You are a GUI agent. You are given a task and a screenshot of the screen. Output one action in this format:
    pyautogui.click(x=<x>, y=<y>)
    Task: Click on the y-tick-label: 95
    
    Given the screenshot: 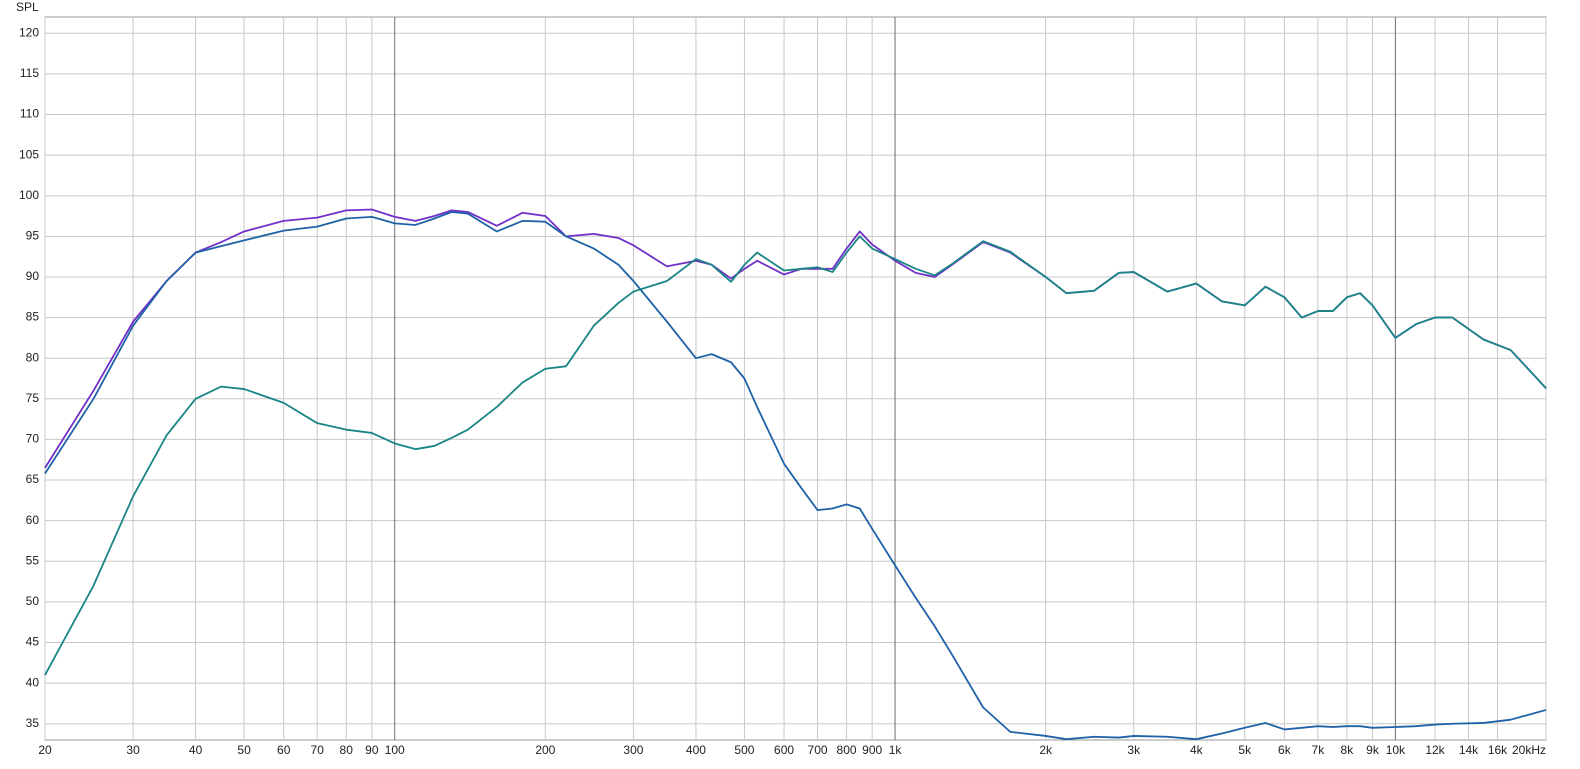 What is the action you would take?
    pyautogui.click(x=33, y=236)
    